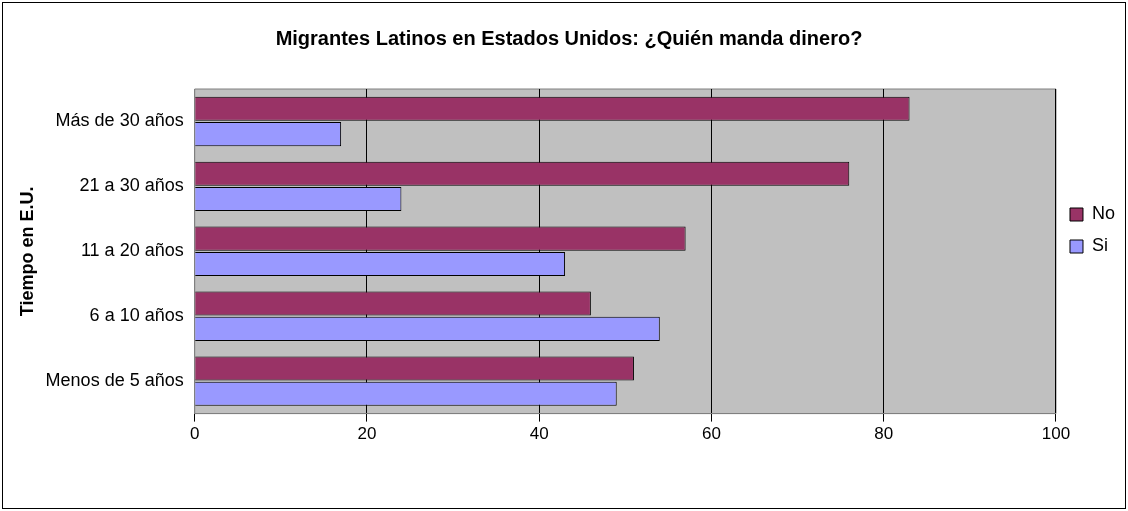  Describe the element at coordinates (132, 250) in the screenshot. I see `y-tick-label: 11 a 20 años` at that location.